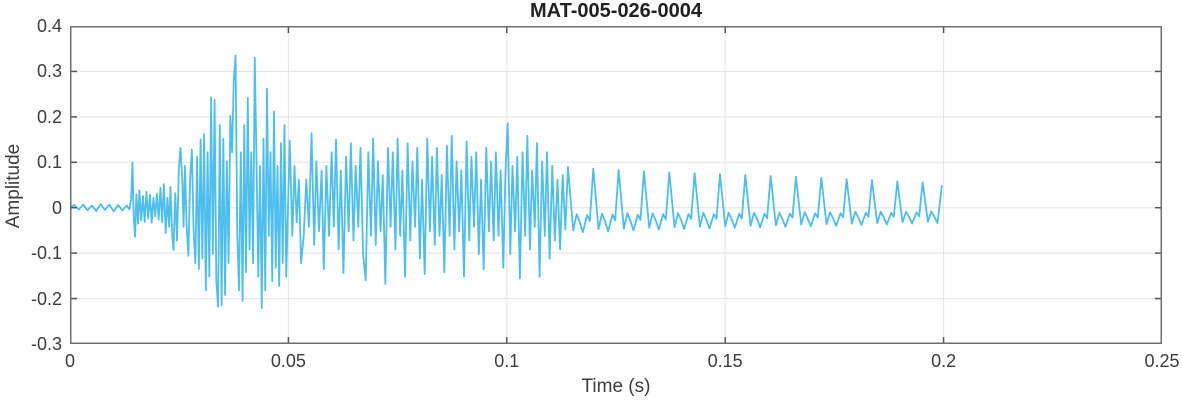 Image resolution: width=1182 pixels, height=404 pixels. What do you see at coordinates (49, 162) in the screenshot?
I see `y-tick-label: 0.1` at bounding box center [49, 162].